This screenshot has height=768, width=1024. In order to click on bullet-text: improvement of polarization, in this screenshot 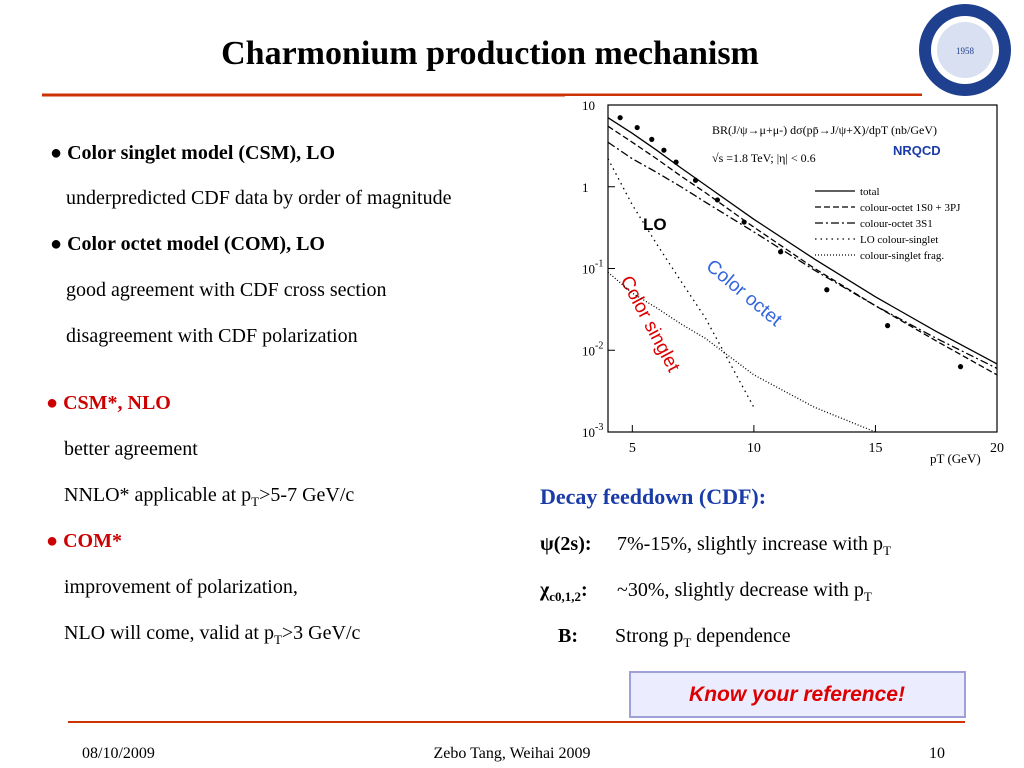, I will do `click(181, 587)`.